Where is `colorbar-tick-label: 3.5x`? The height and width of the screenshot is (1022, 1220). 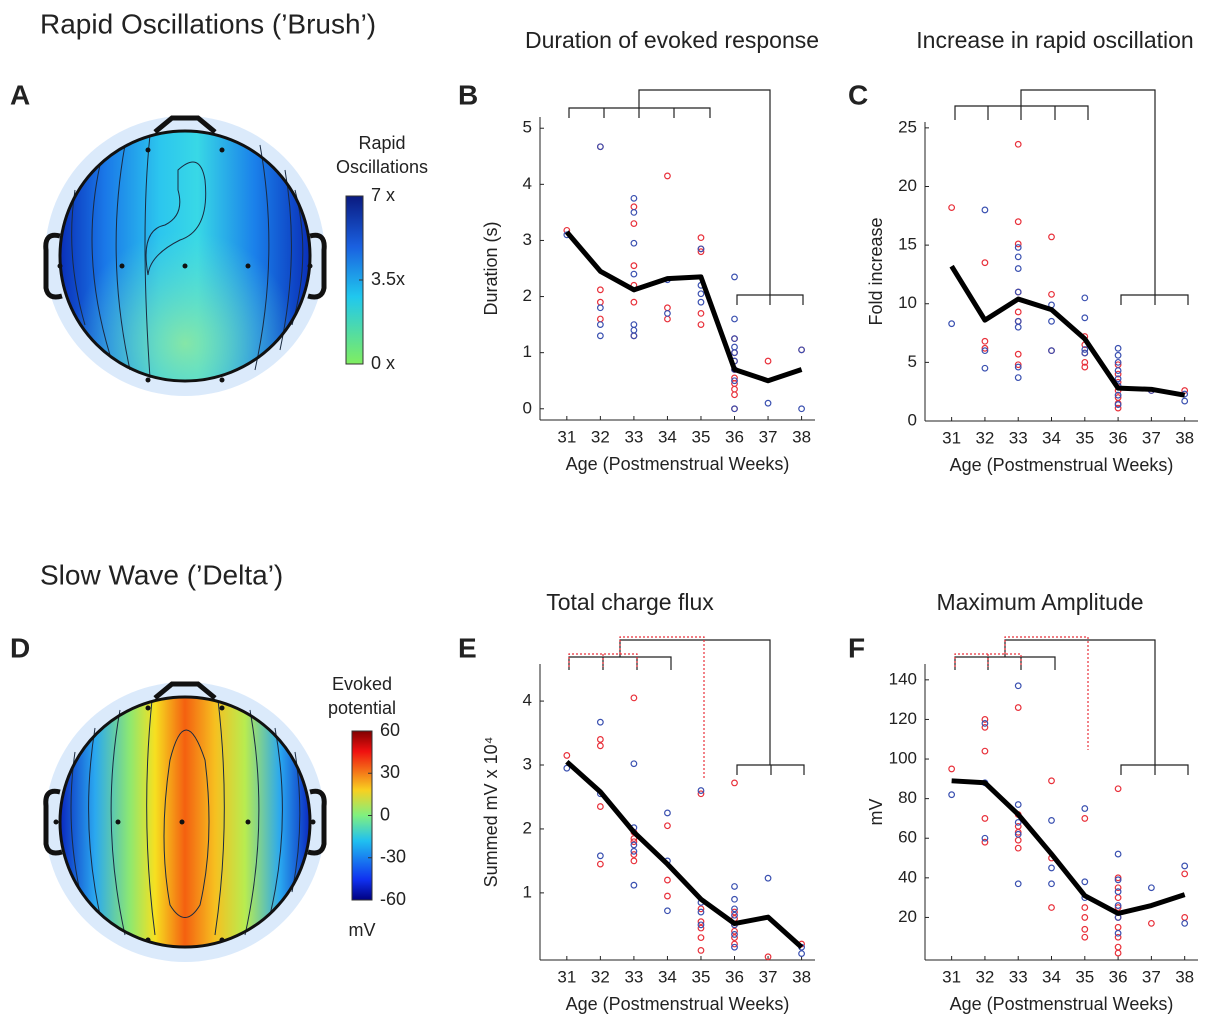 colorbar-tick-label: 3.5x is located at coordinates (388, 279).